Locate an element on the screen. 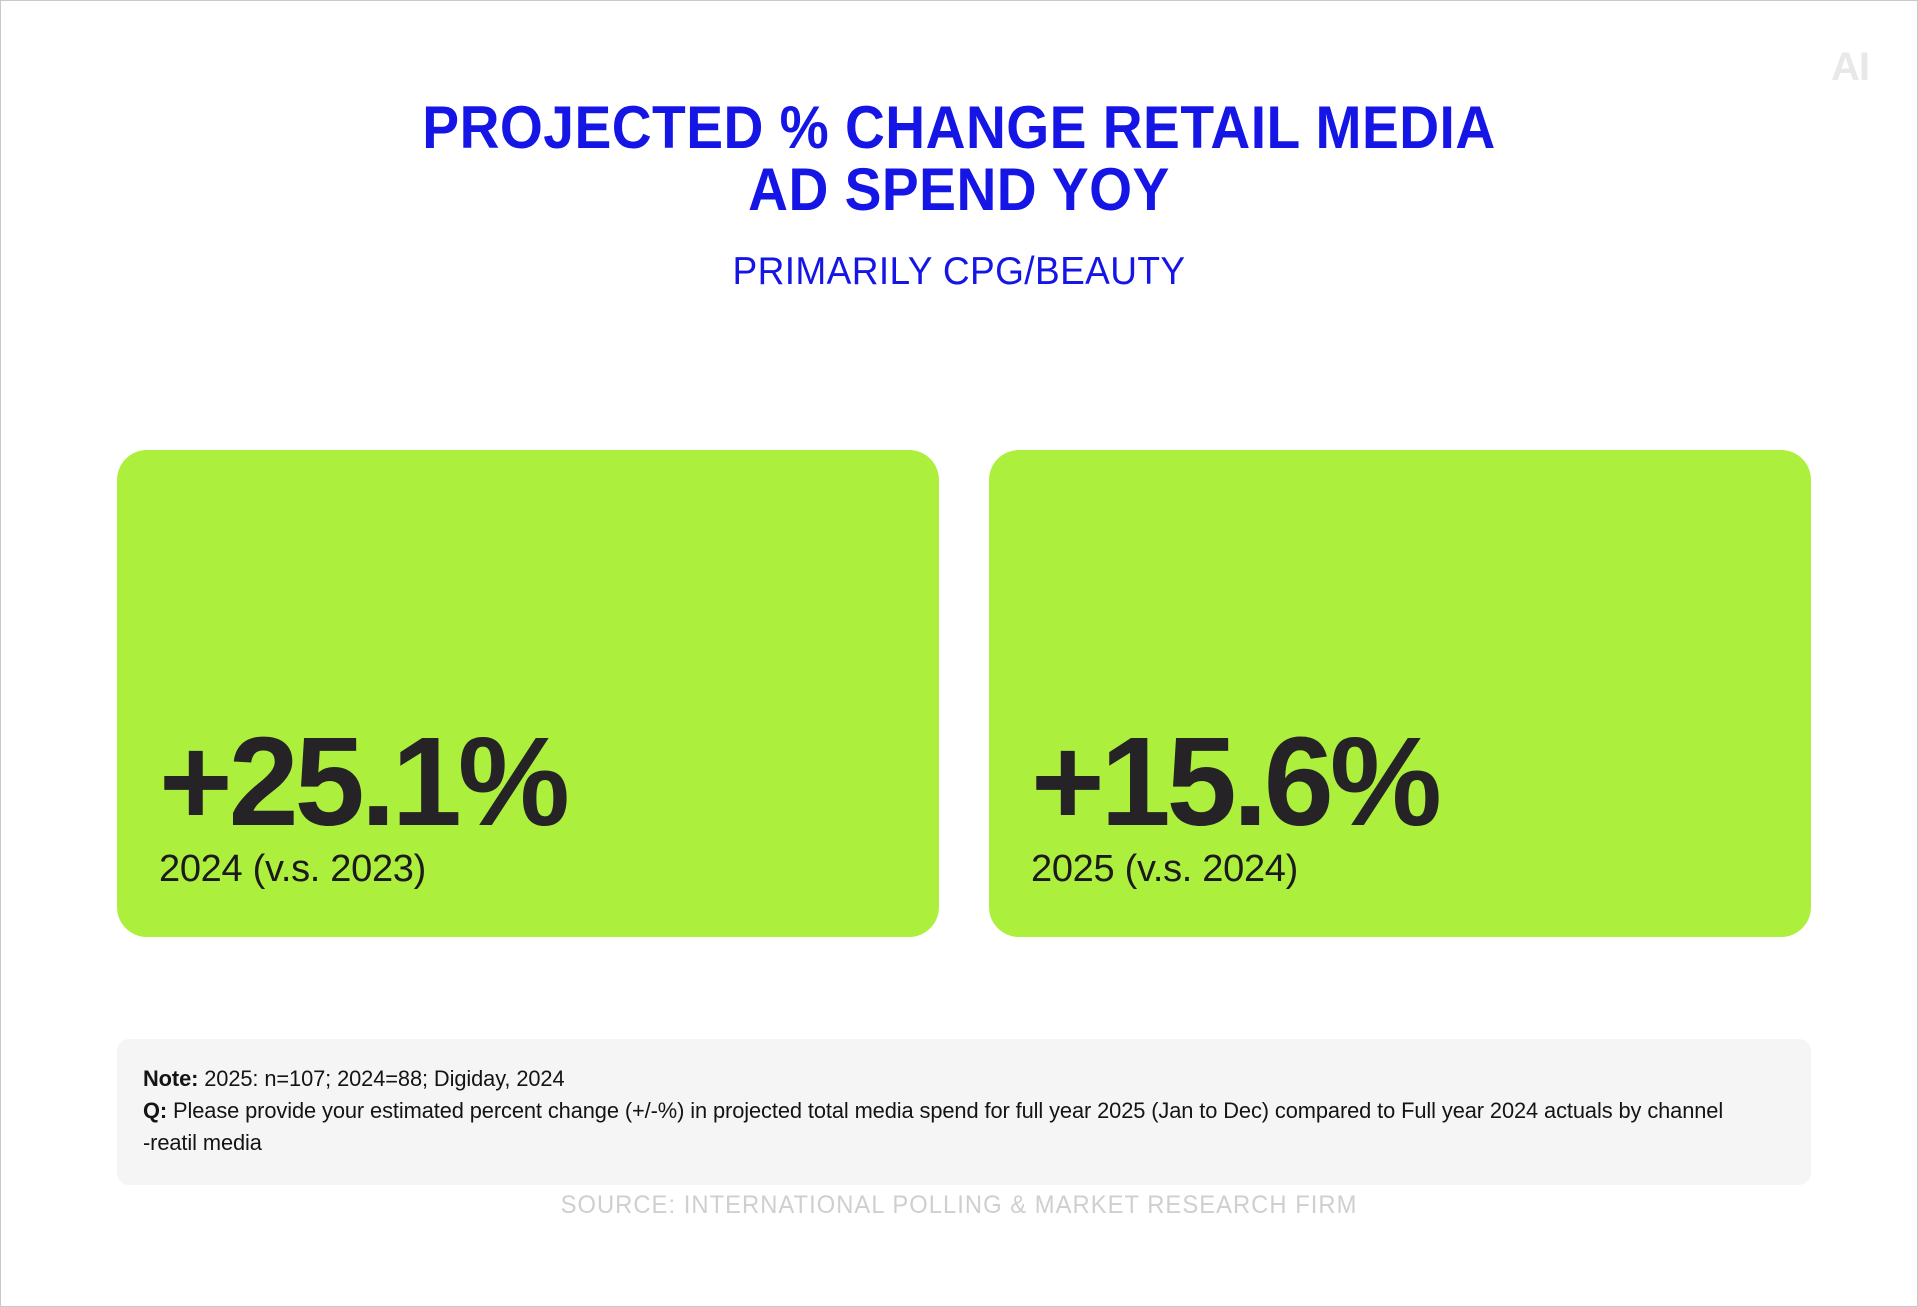 The height and width of the screenshot is (1307, 1918). brand-logo: AI is located at coordinates (1850, 67).